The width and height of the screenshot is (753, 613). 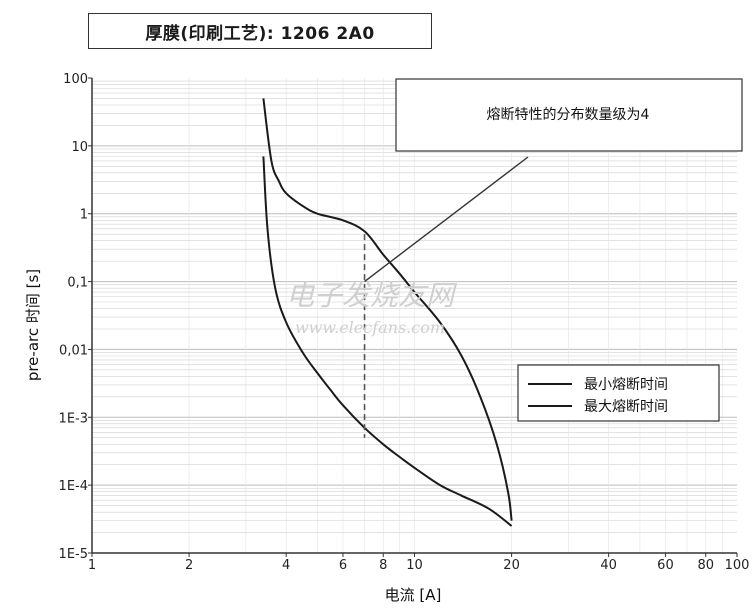 I want to click on annotation-text: 熔断特性的分布数量级为4, so click(x=568, y=115).